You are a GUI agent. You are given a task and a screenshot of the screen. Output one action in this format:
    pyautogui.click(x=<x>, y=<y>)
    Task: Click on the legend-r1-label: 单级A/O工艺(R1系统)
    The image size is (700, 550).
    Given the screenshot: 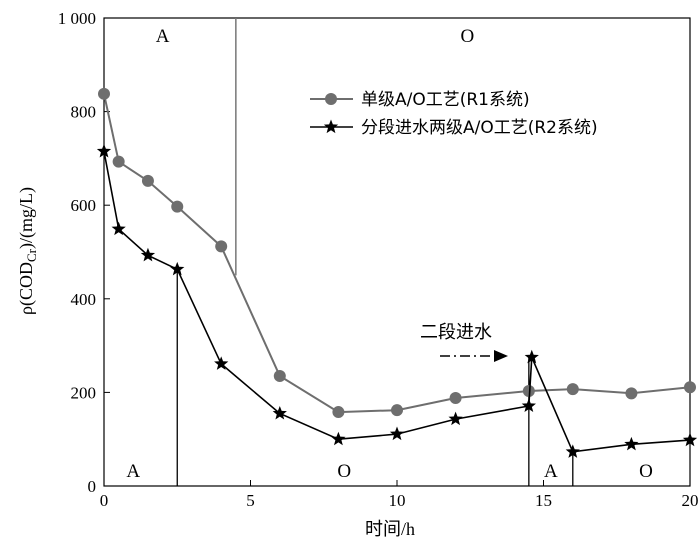 What is the action you would take?
    pyautogui.click(x=445, y=100)
    